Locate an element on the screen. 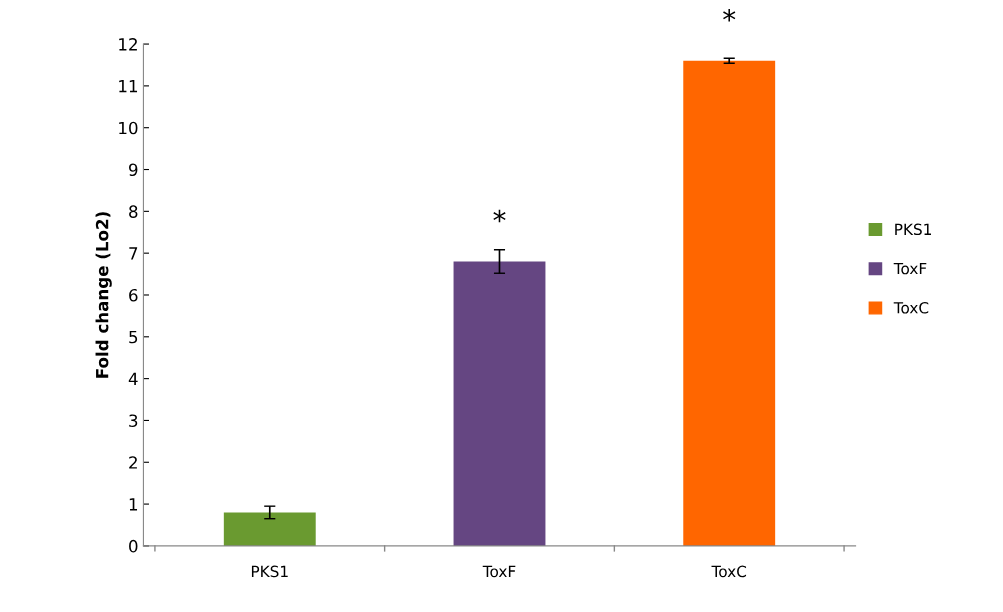 This screenshot has width=1003, height=612. y-tick-label: 7 is located at coordinates (133, 253).